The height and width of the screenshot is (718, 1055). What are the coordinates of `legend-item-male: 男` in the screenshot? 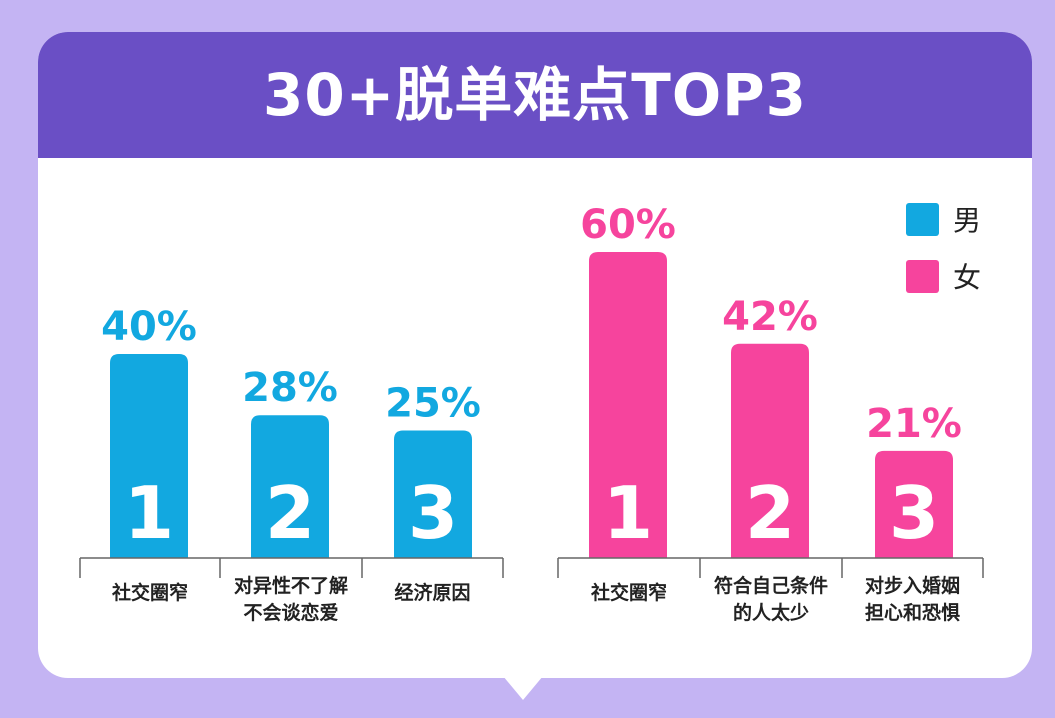 It's located at (943, 219).